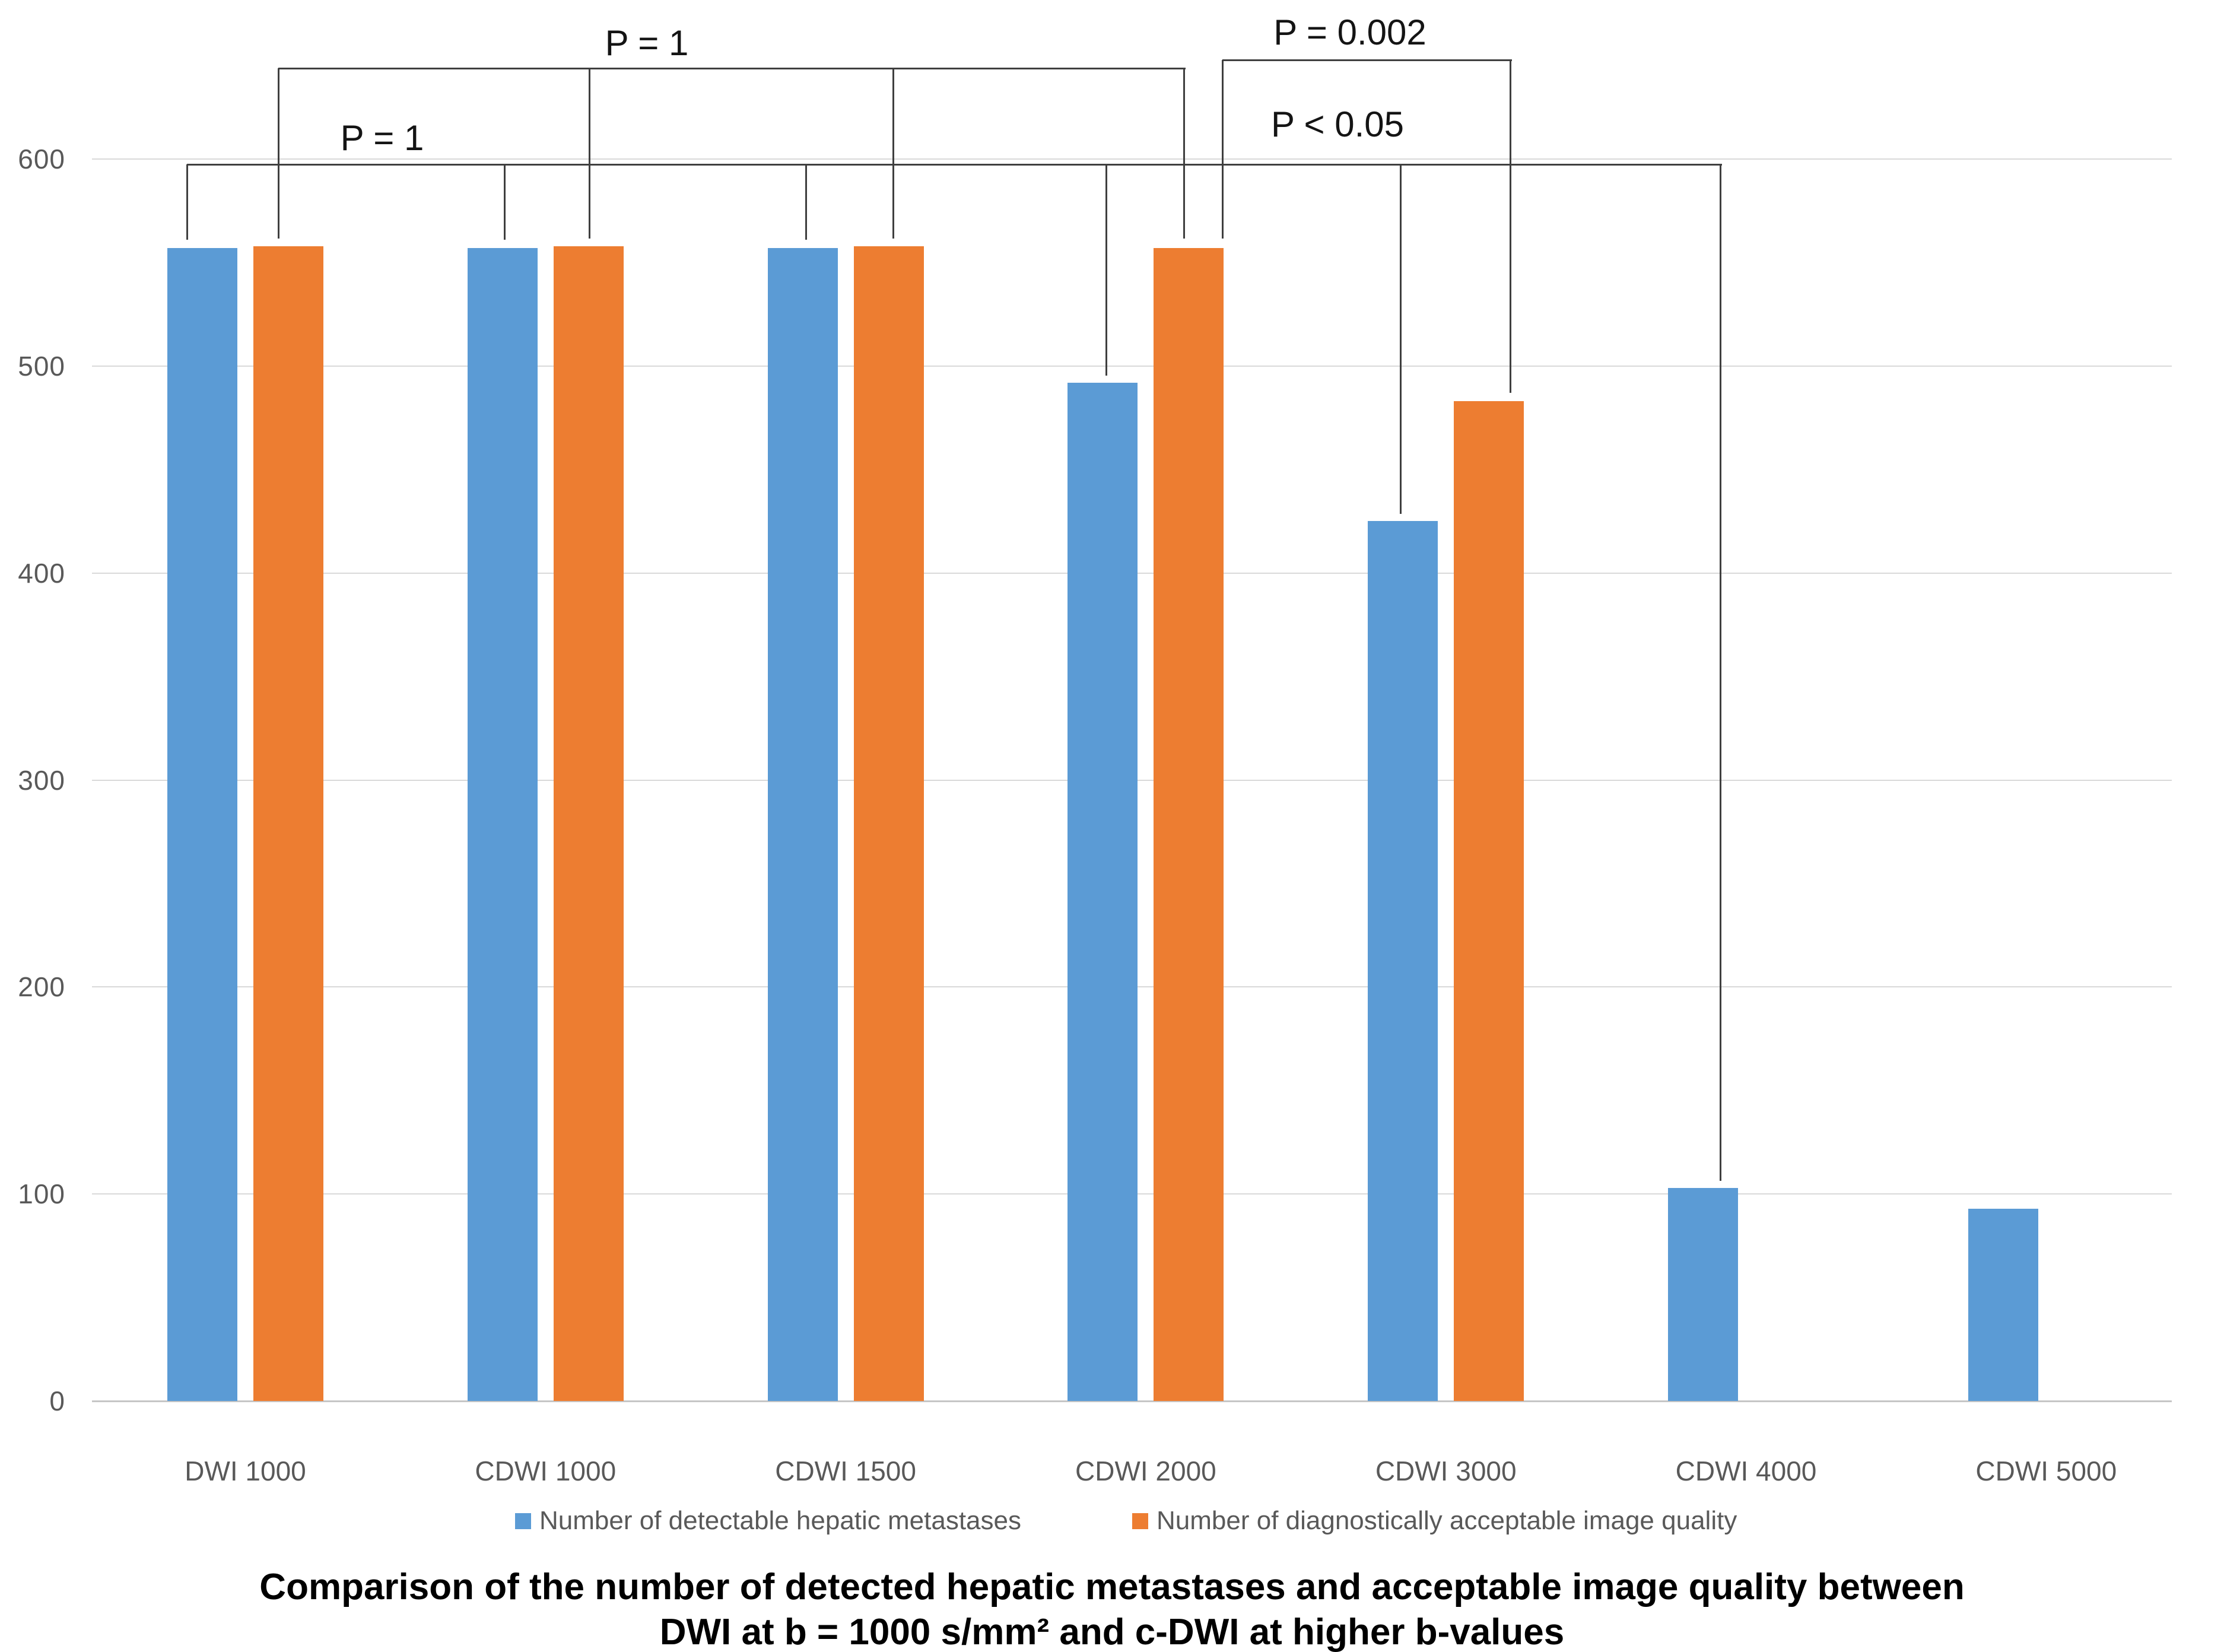 Image resolution: width=2224 pixels, height=1652 pixels. Describe the element at coordinates (41, 1194) in the screenshot. I see `y-tick-label: 100` at that location.